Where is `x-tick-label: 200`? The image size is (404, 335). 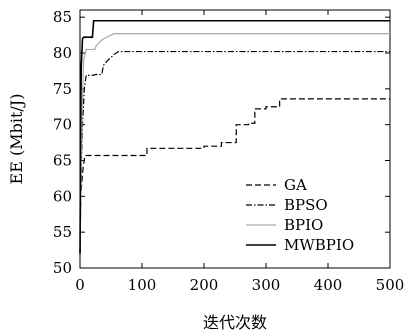
x-tick-label: 200 is located at coordinates (204, 285).